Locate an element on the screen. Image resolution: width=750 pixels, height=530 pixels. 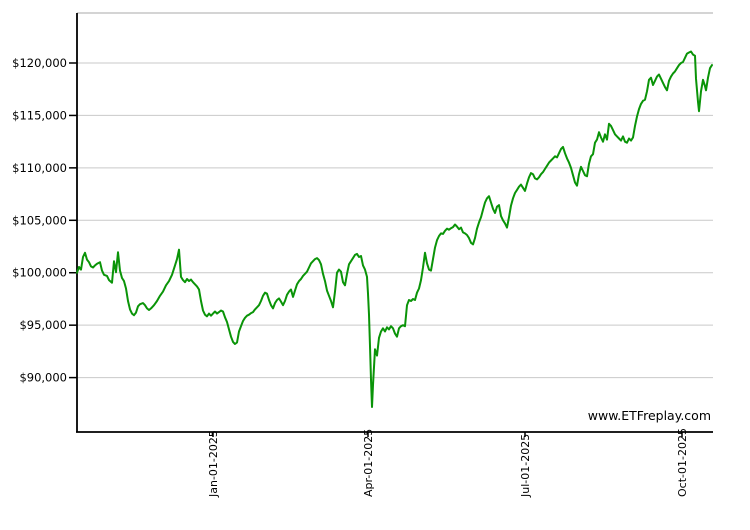
x-tick-label: Jul-01-2025 is located at coordinates (525, 466).